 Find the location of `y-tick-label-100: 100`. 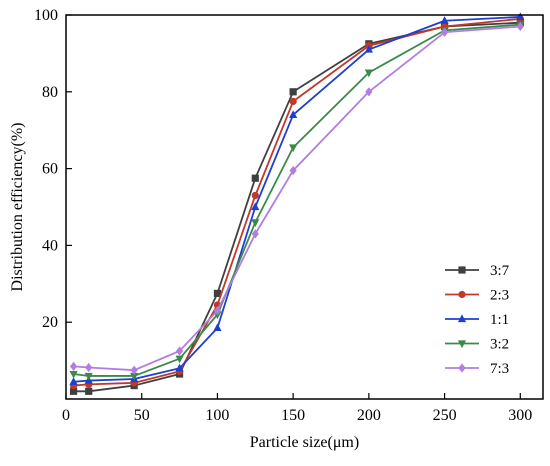

y-tick-label-100: 100 is located at coordinates (46, 15).